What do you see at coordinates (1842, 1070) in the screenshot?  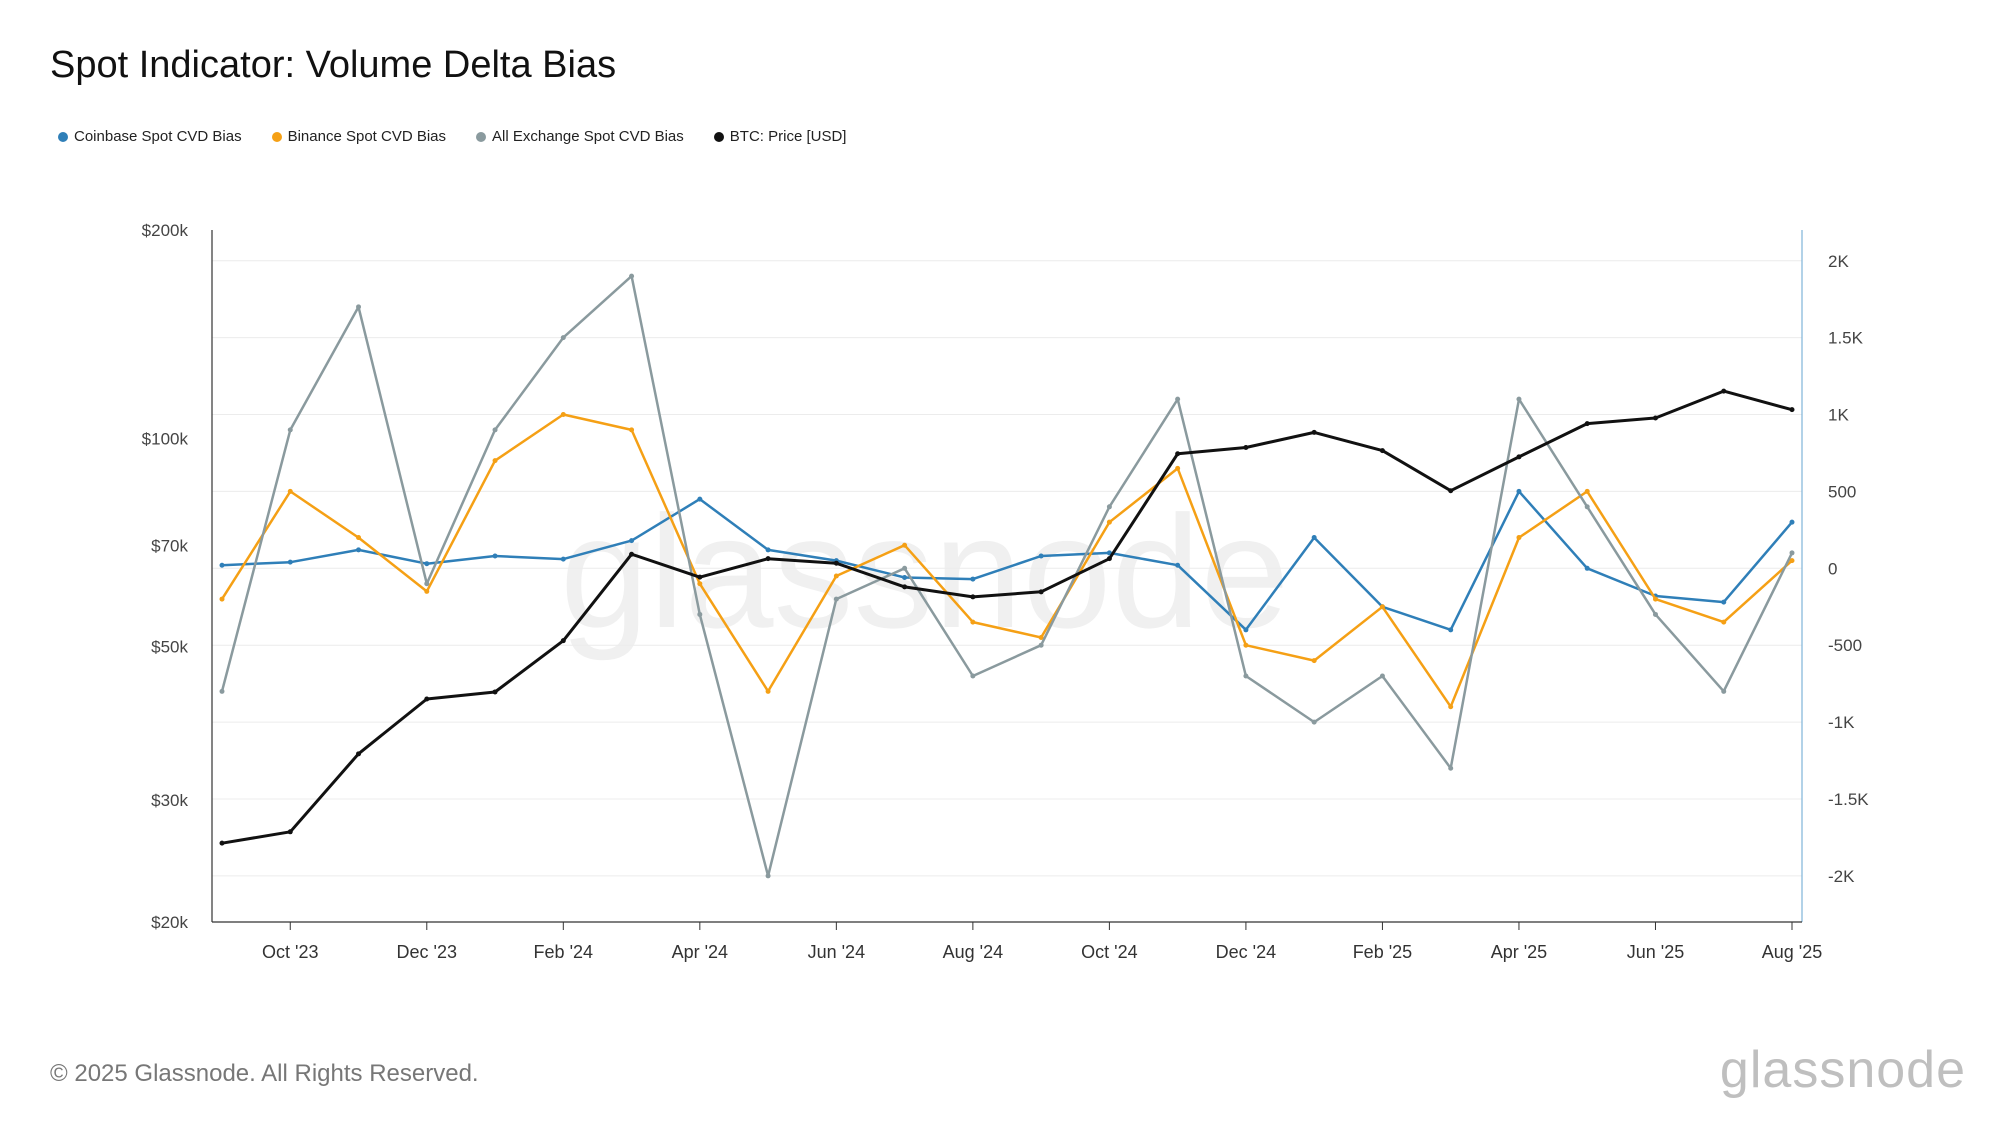 I see `brand-logo-text: glassnode` at bounding box center [1842, 1070].